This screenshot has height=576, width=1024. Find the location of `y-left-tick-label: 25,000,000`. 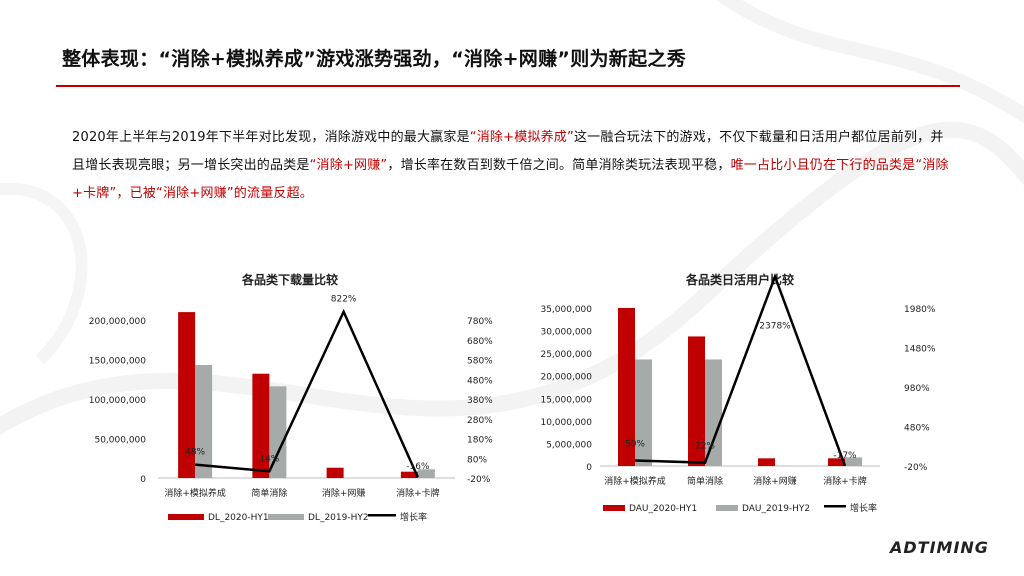

y-left-tick-label: 25,000,000 is located at coordinates (566, 355).